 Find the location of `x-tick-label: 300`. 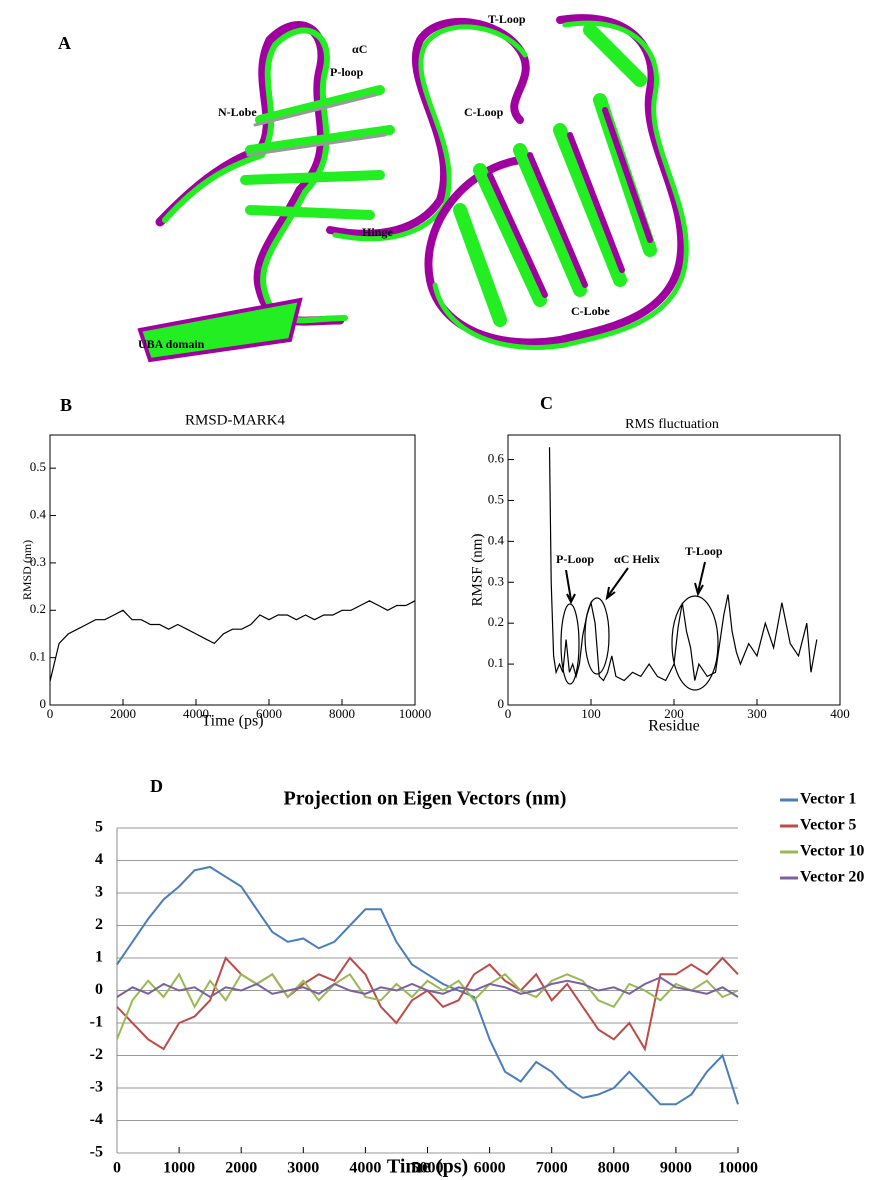

x-tick-label: 300 is located at coordinates (757, 713).